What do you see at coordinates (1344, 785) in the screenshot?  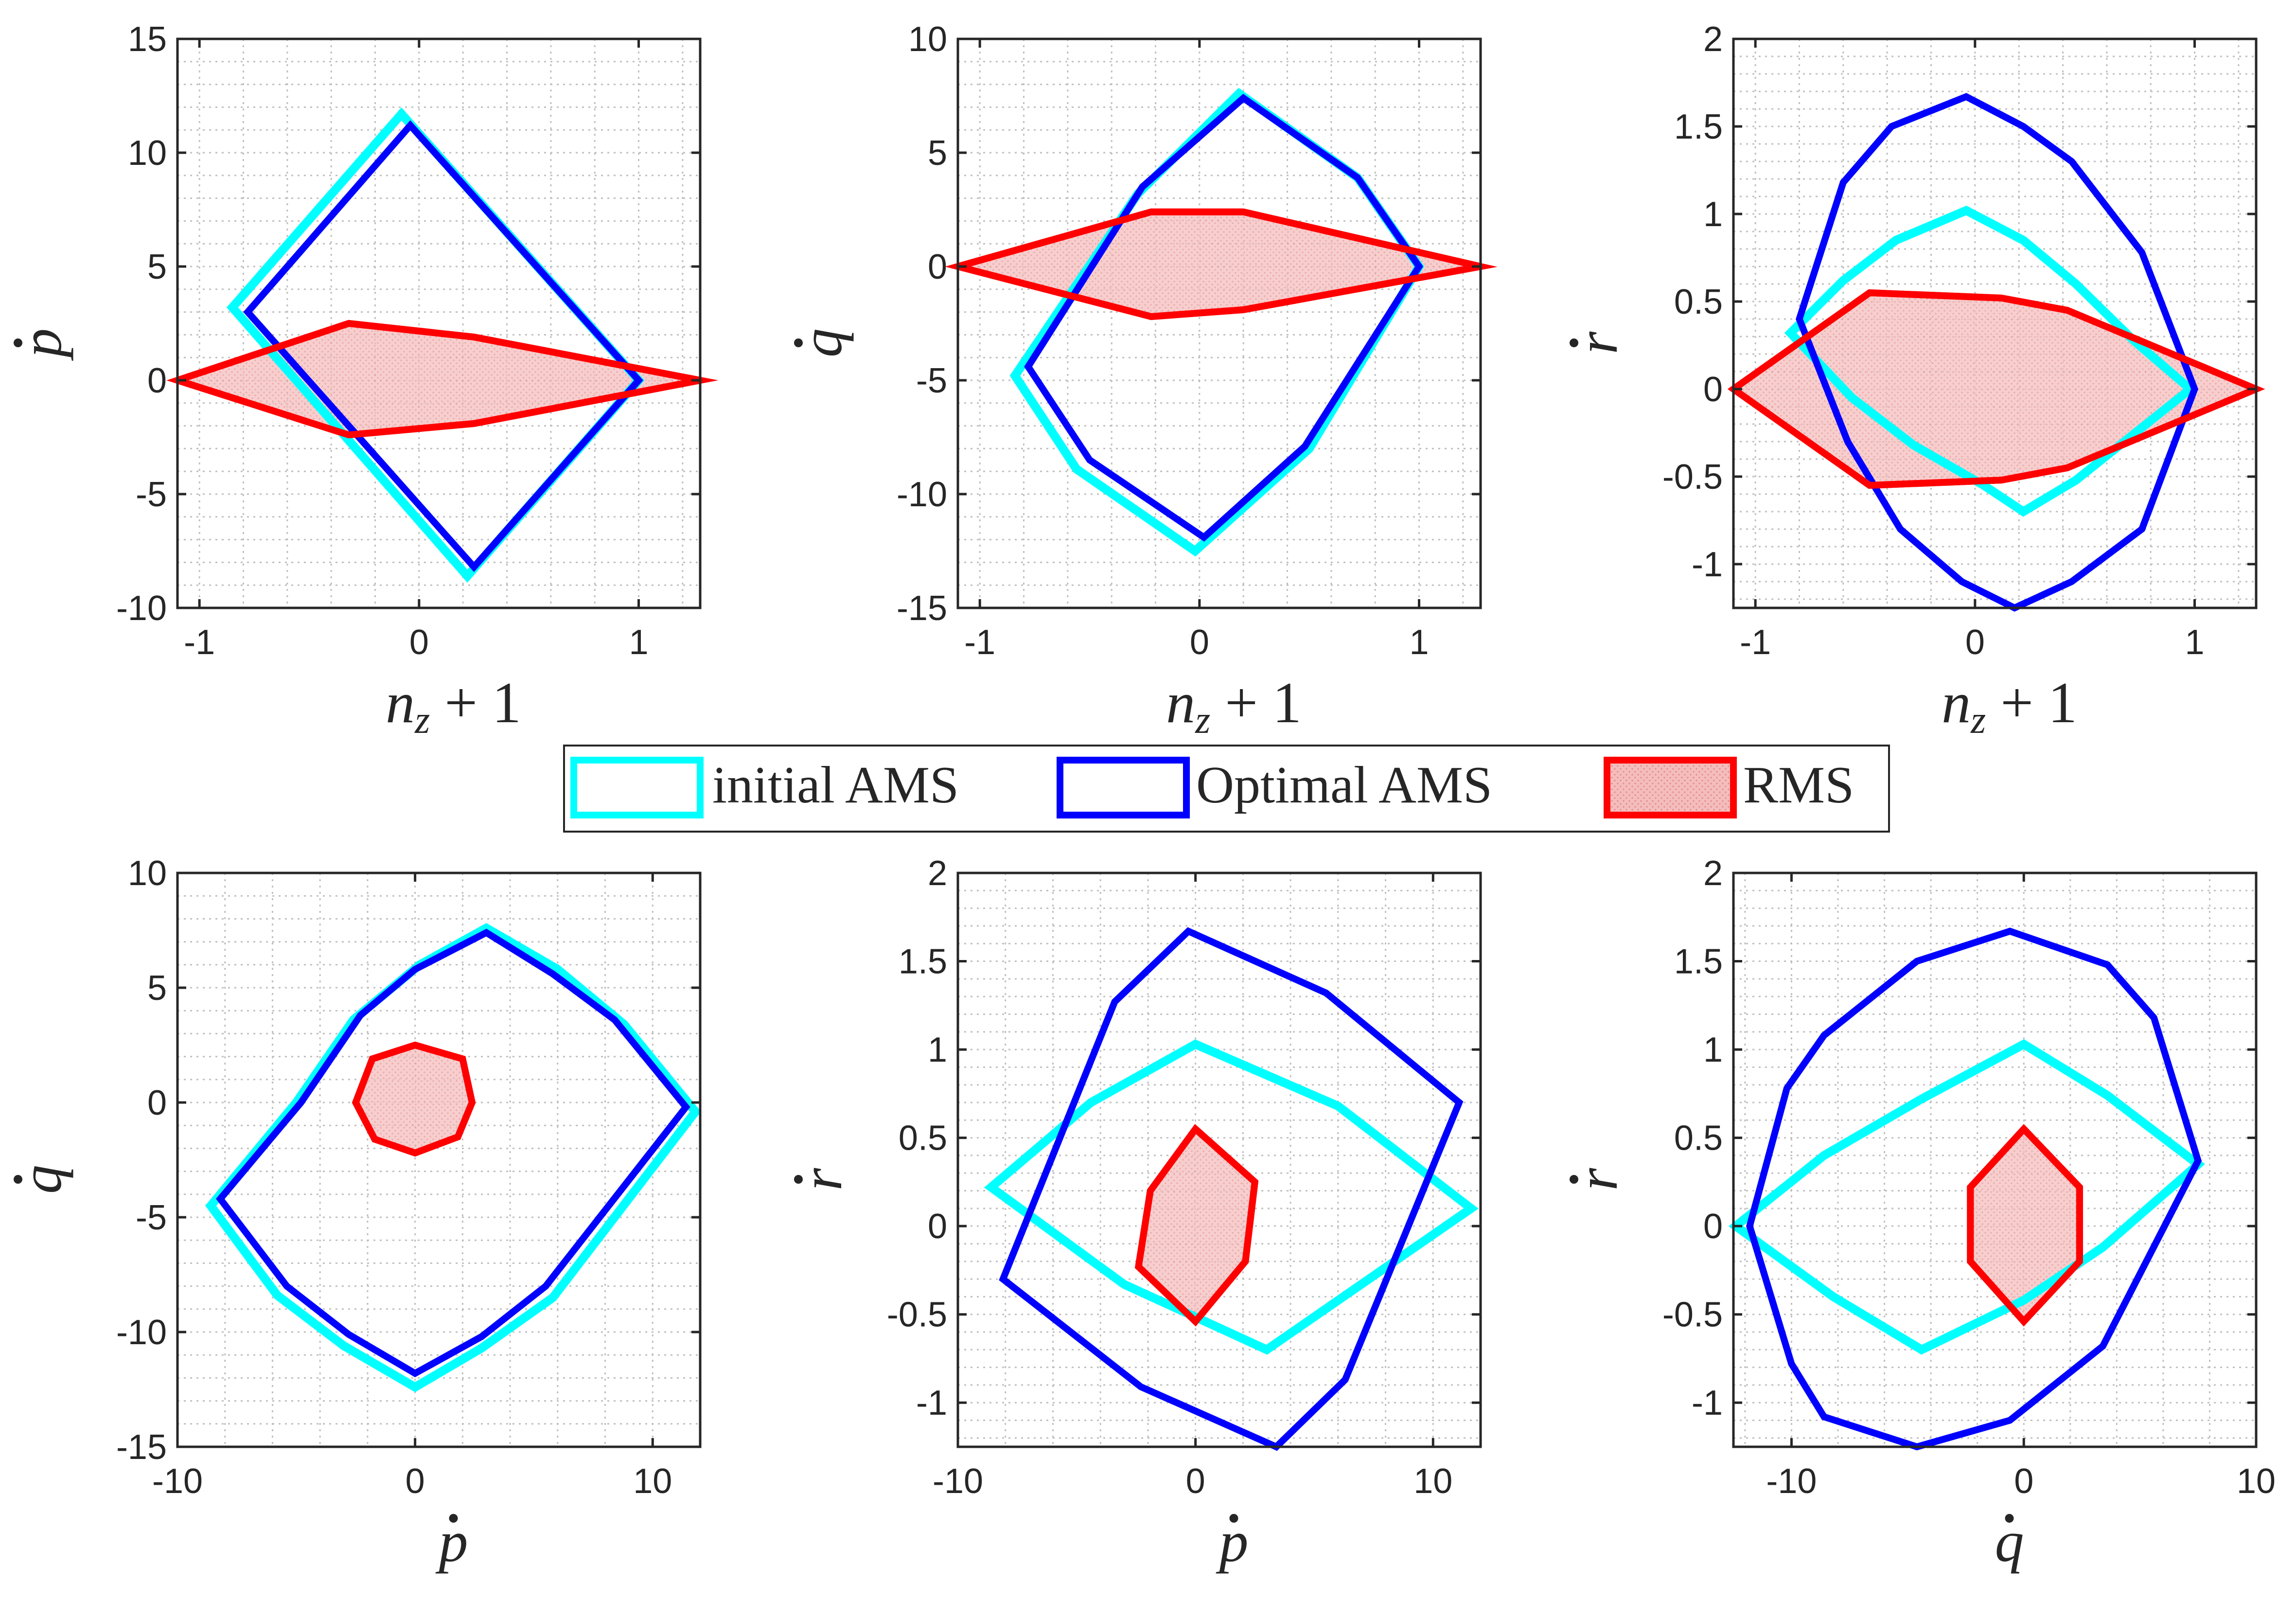 I see `legend-label-optimal: Optimal AMS` at bounding box center [1344, 785].